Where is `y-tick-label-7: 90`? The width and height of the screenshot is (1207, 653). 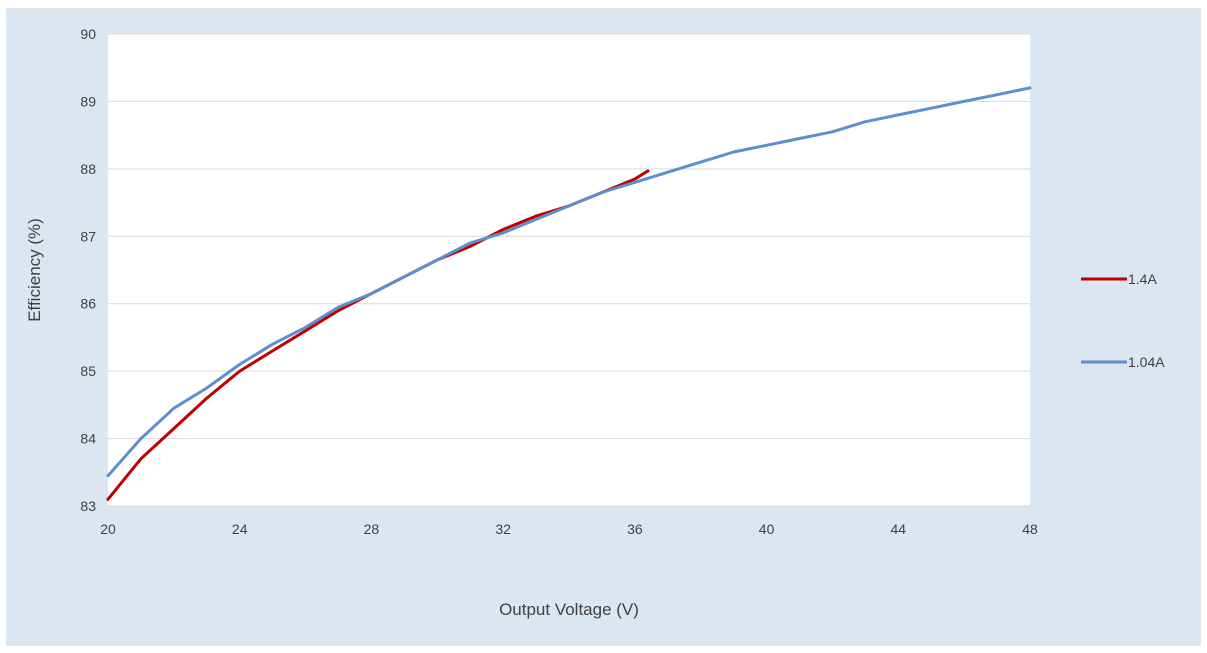 y-tick-label-7: 90 is located at coordinates (88, 34).